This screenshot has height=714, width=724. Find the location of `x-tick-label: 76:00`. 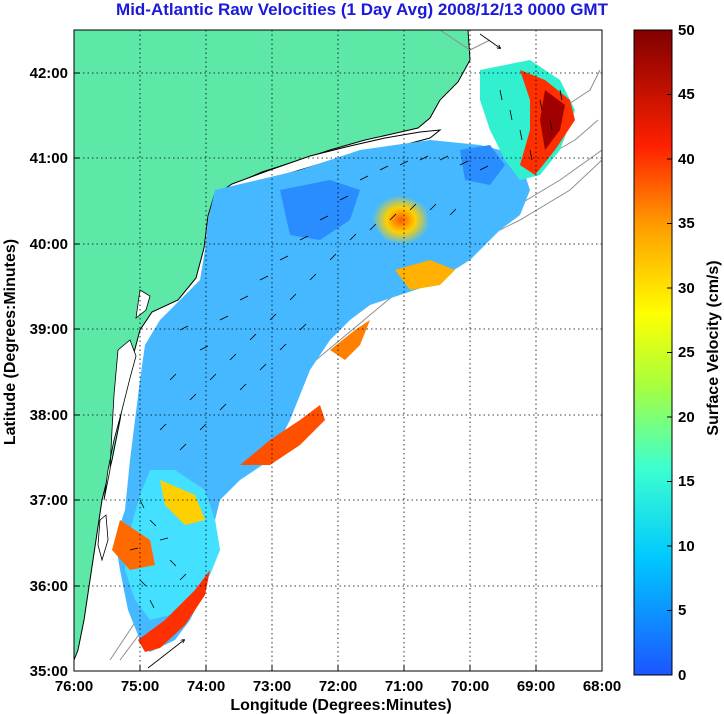

x-tick-label: 76:00 is located at coordinates (74, 686).